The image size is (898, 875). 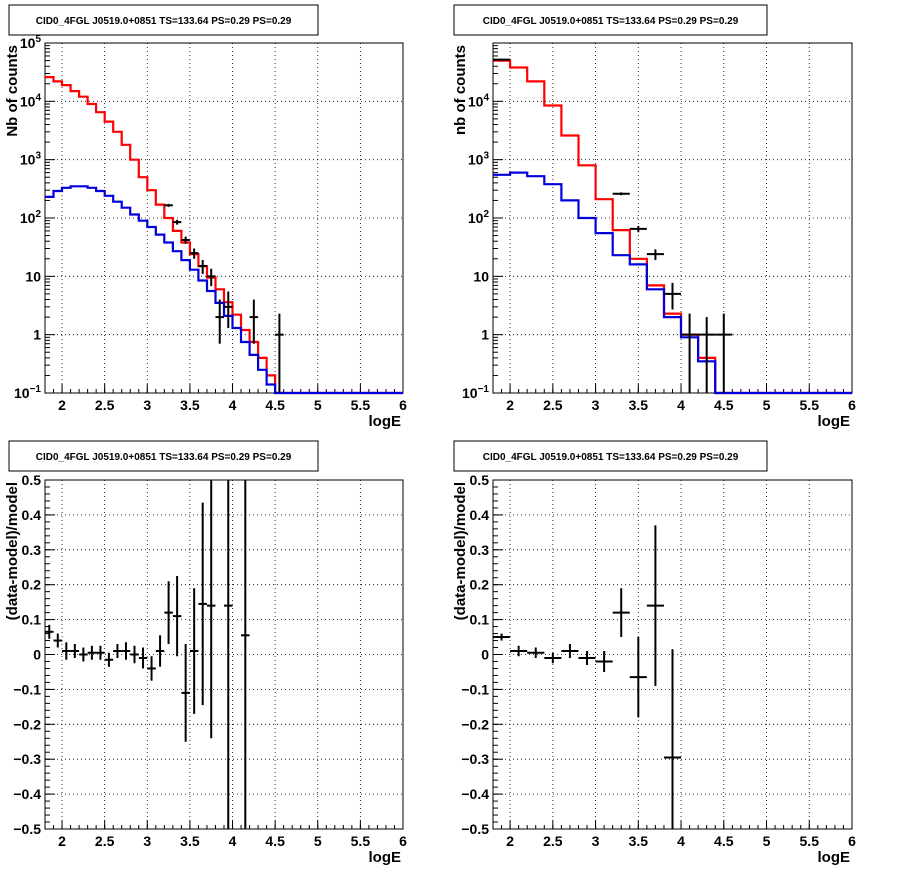 I want to click on y-tick-label: −0.1, so click(x=475, y=689).